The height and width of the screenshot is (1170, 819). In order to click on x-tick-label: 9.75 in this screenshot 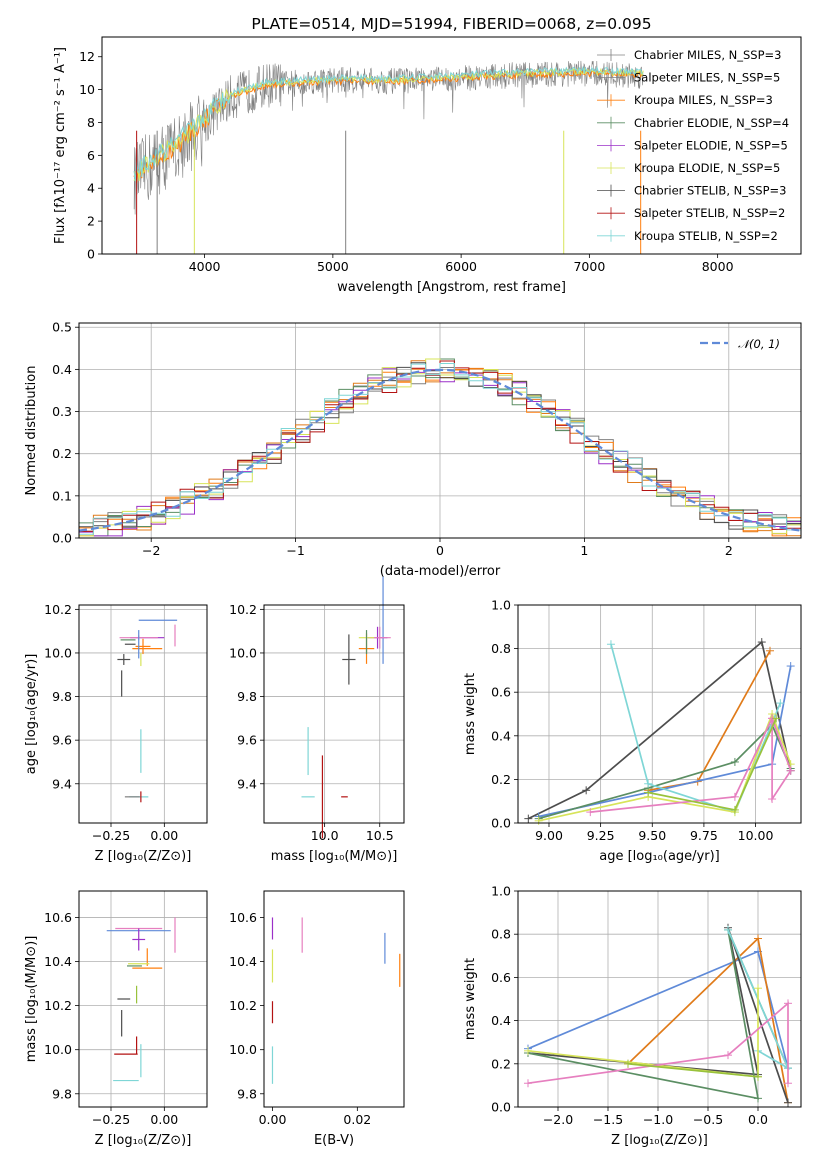, I will do `click(704, 835)`.